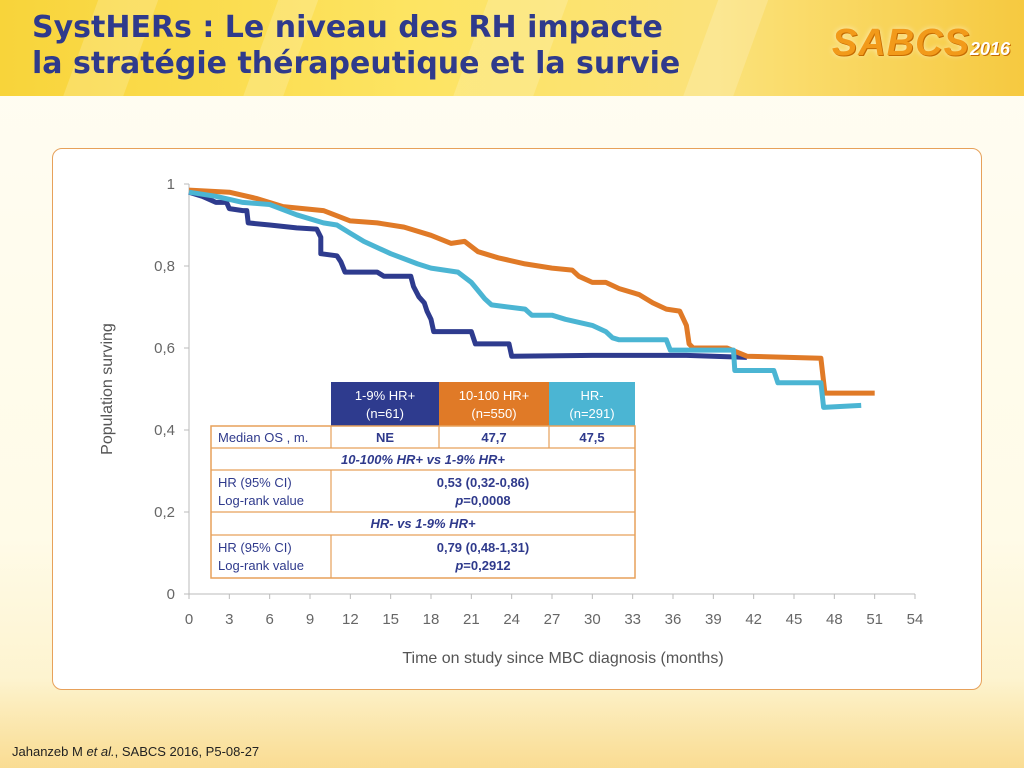  Describe the element at coordinates (467, 274) in the screenshot. I see `series-line-1-9-hr-` at that location.